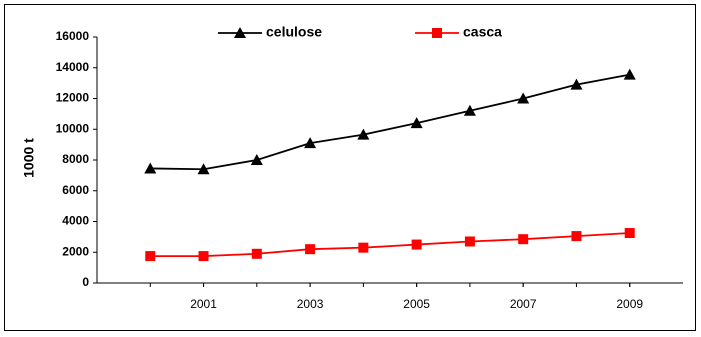  Describe the element at coordinates (75, 159) in the screenshot. I see `y-tick-label: 8000` at that location.